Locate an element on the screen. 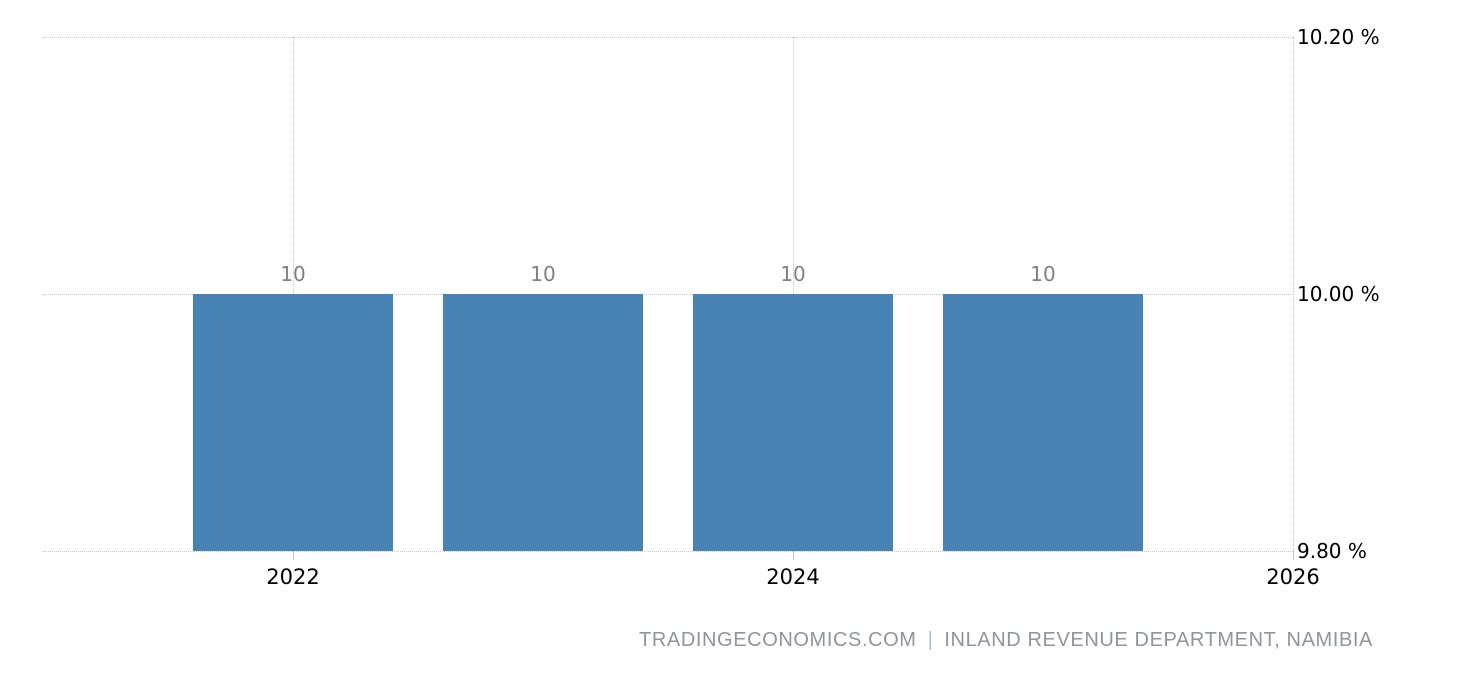  x-tick-label: 2024 is located at coordinates (793, 577).